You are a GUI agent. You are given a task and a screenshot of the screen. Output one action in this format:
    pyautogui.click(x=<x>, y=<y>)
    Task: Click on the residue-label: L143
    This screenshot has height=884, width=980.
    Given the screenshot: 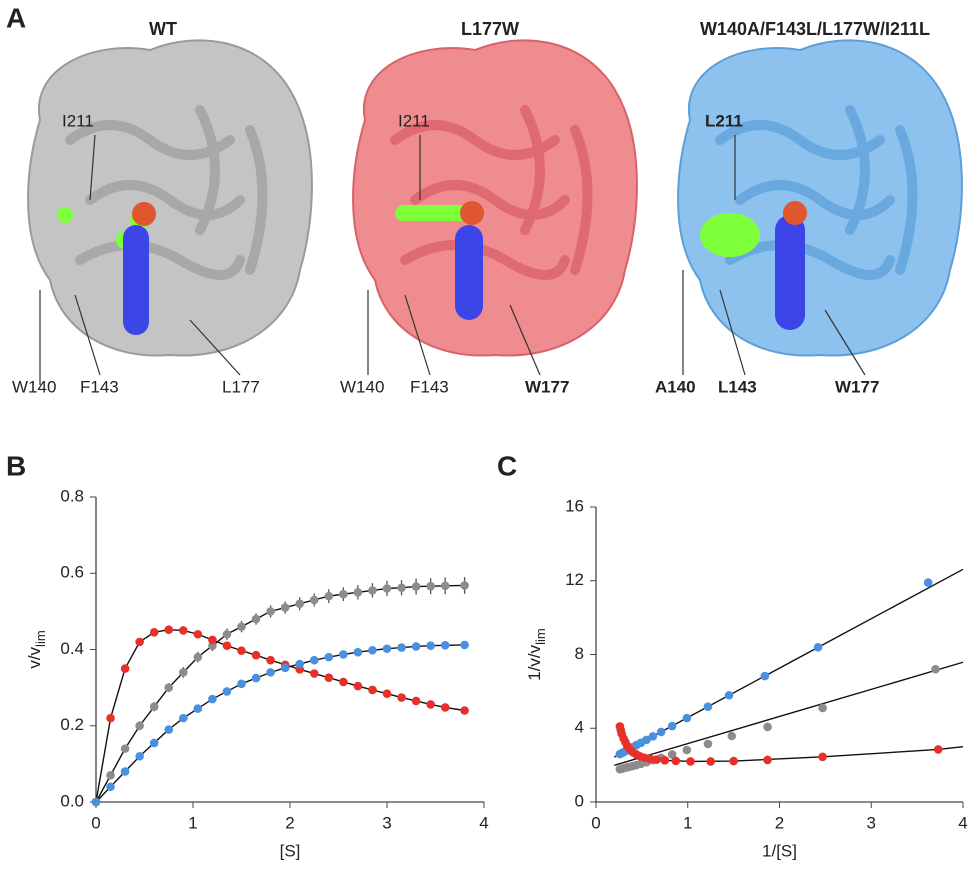 What is the action you would take?
    pyautogui.click(x=737, y=386)
    